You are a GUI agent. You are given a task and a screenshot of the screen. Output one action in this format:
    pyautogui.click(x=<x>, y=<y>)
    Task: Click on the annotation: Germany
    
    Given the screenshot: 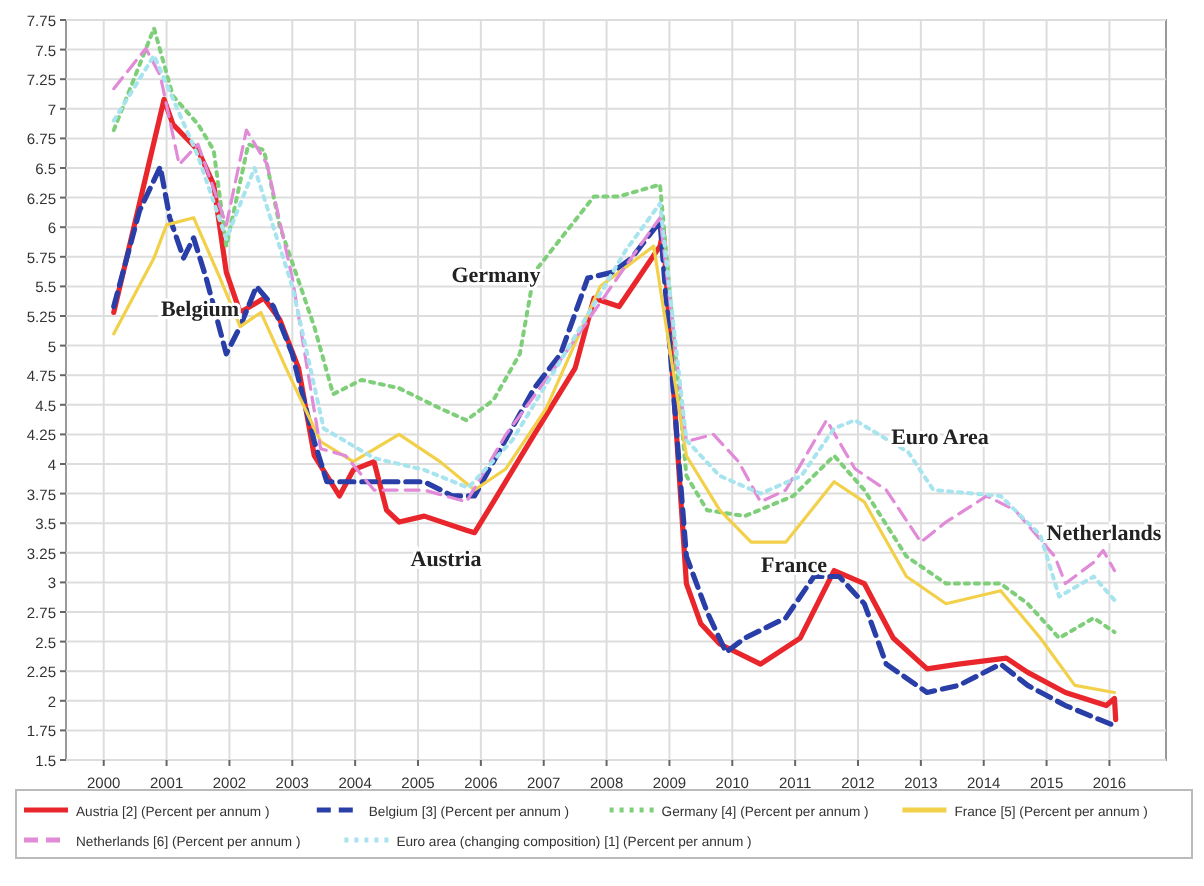 What is the action you would take?
    pyautogui.click(x=496, y=276)
    